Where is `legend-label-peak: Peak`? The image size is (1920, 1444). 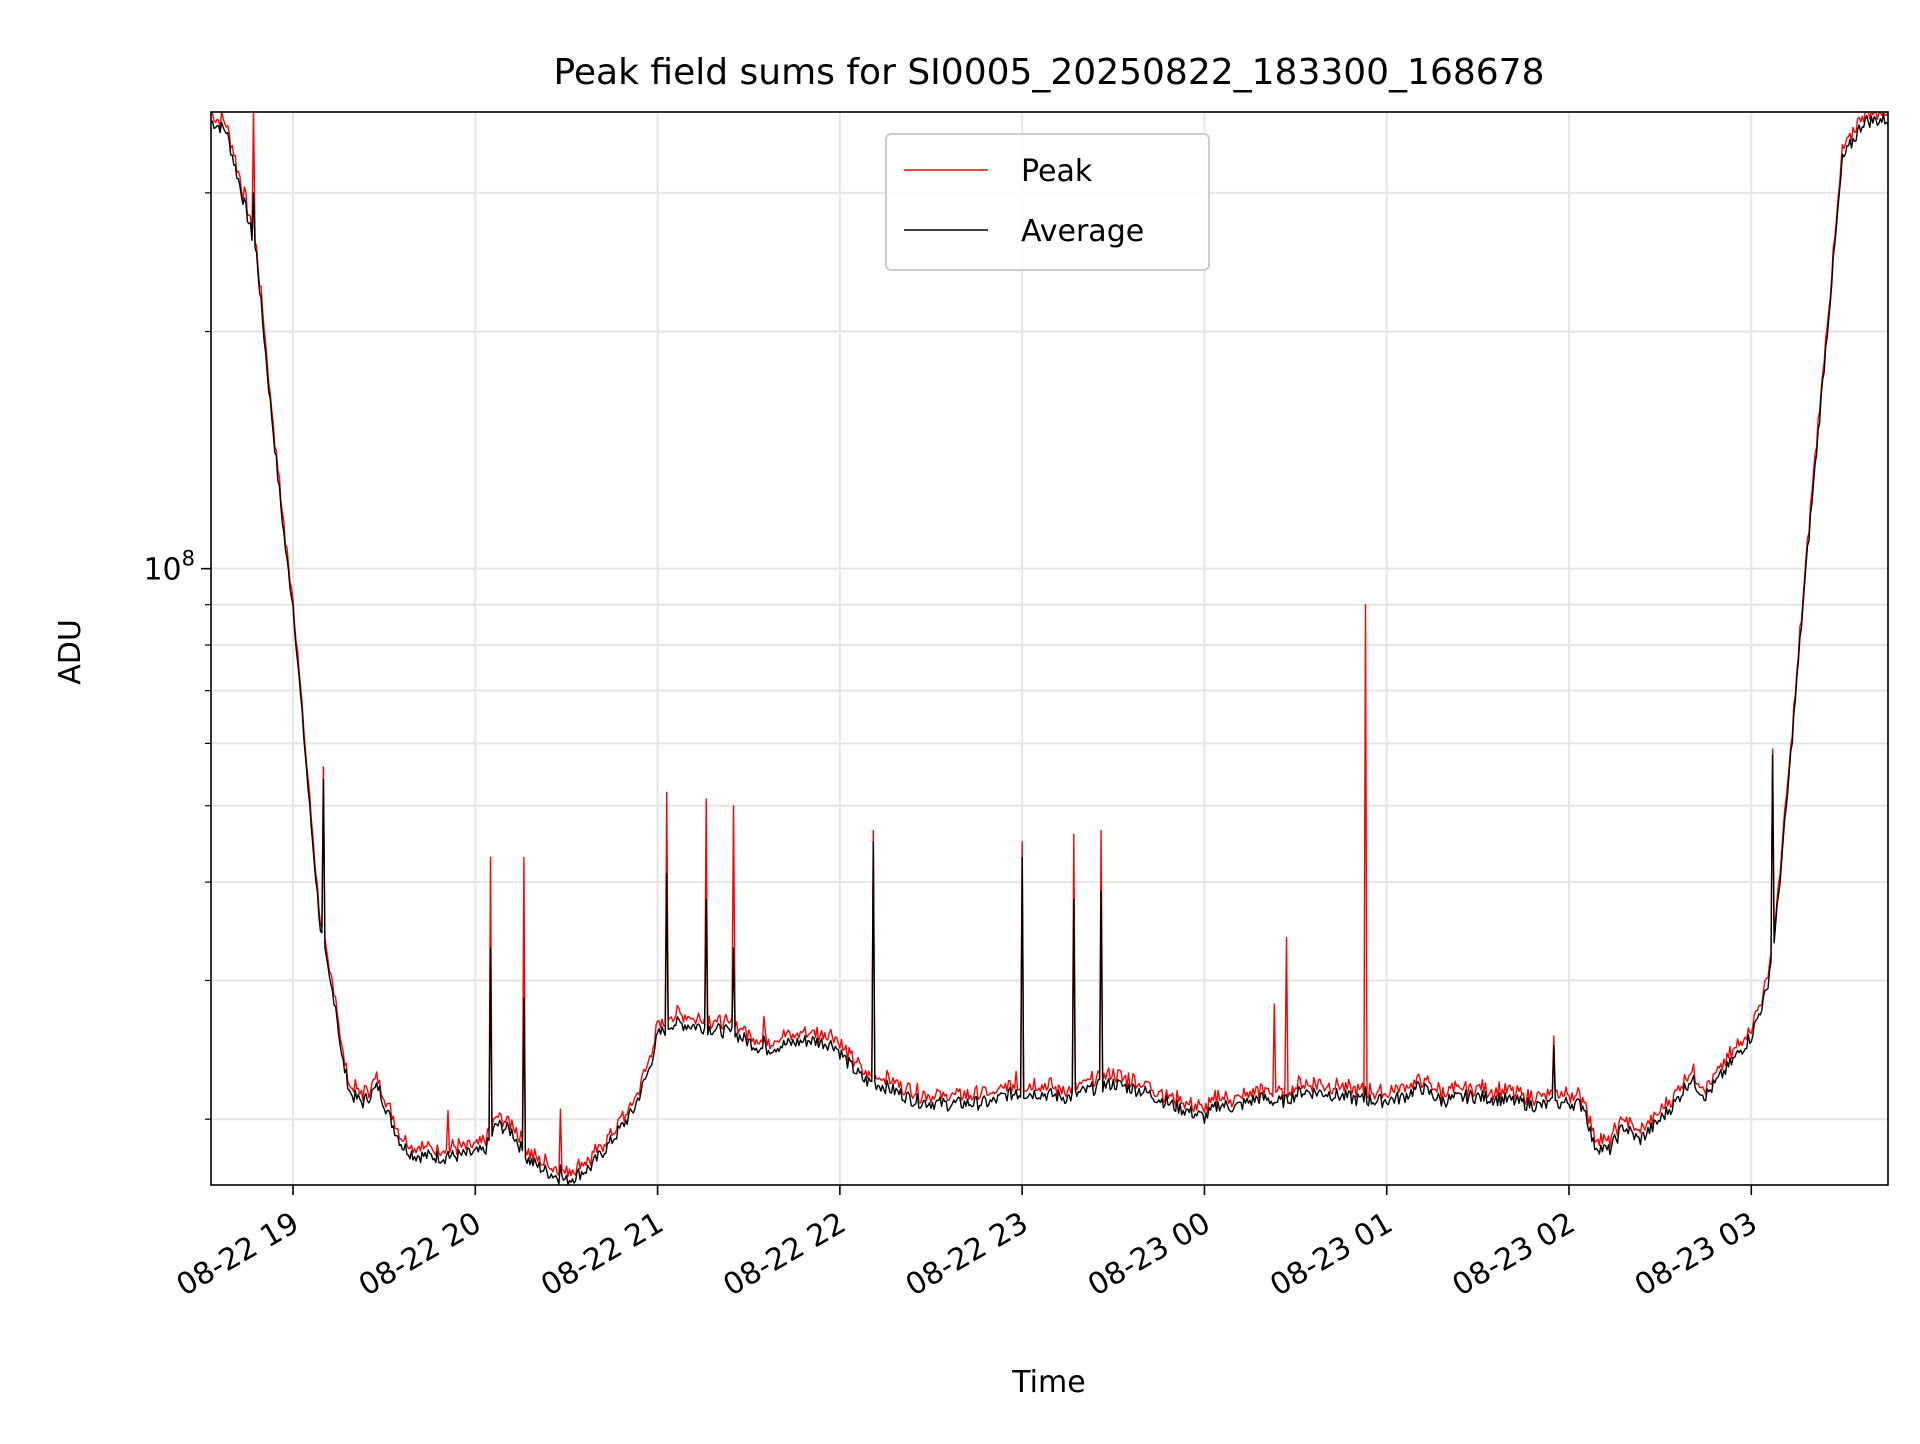 legend-label-peak: Peak is located at coordinates (1057, 171).